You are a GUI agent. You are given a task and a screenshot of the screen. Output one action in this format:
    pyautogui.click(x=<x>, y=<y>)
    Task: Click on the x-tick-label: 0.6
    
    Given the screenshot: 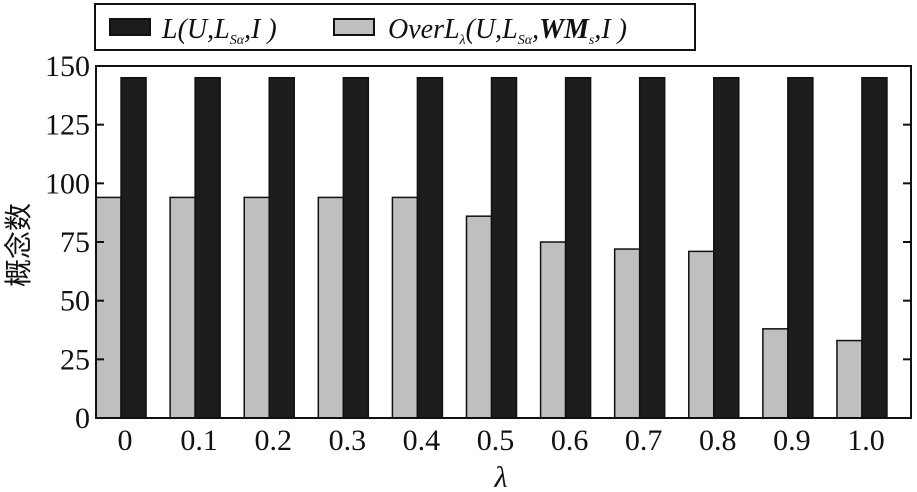 What is the action you would take?
    pyautogui.click(x=570, y=440)
    